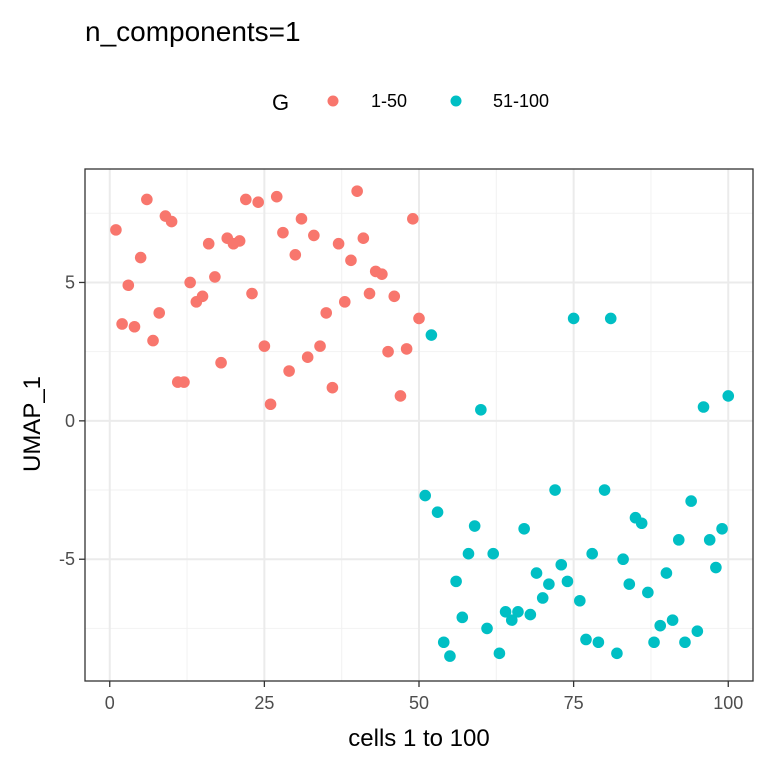 Image resolution: width=768 pixels, height=768 pixels. I want to click on legend-label-51-100: 51-100, so click(521, 101).